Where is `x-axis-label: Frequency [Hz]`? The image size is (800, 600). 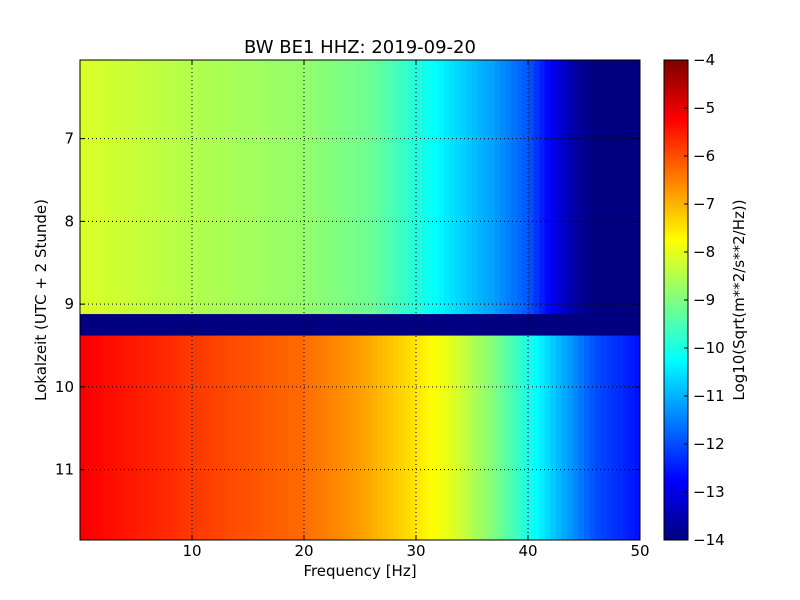 x-axis-label: Frequency [Hz] is located at coordinates (359, 571).